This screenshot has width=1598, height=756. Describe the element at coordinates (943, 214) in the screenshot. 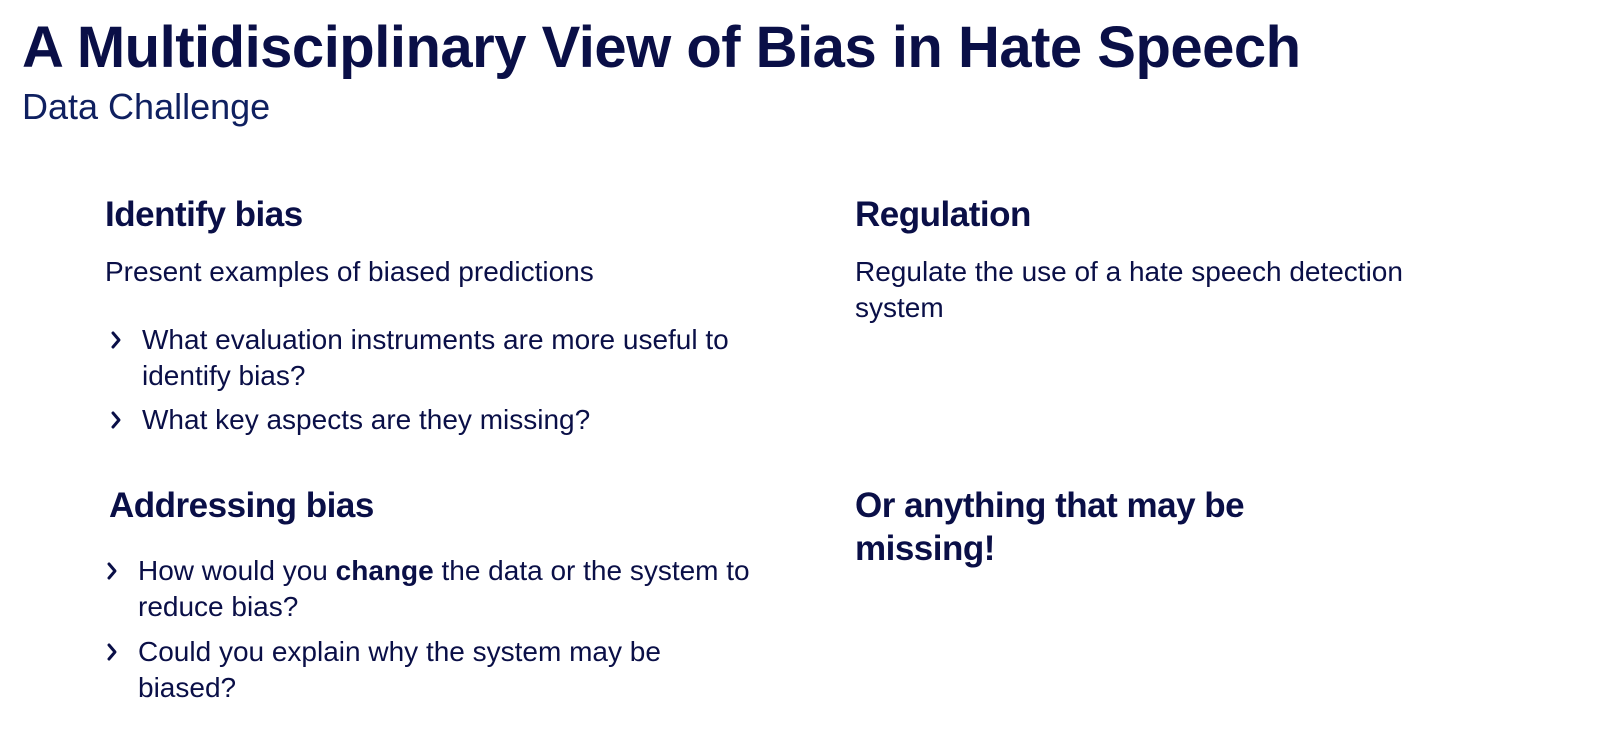

I see `regulation-heading: Regulation` at that location.